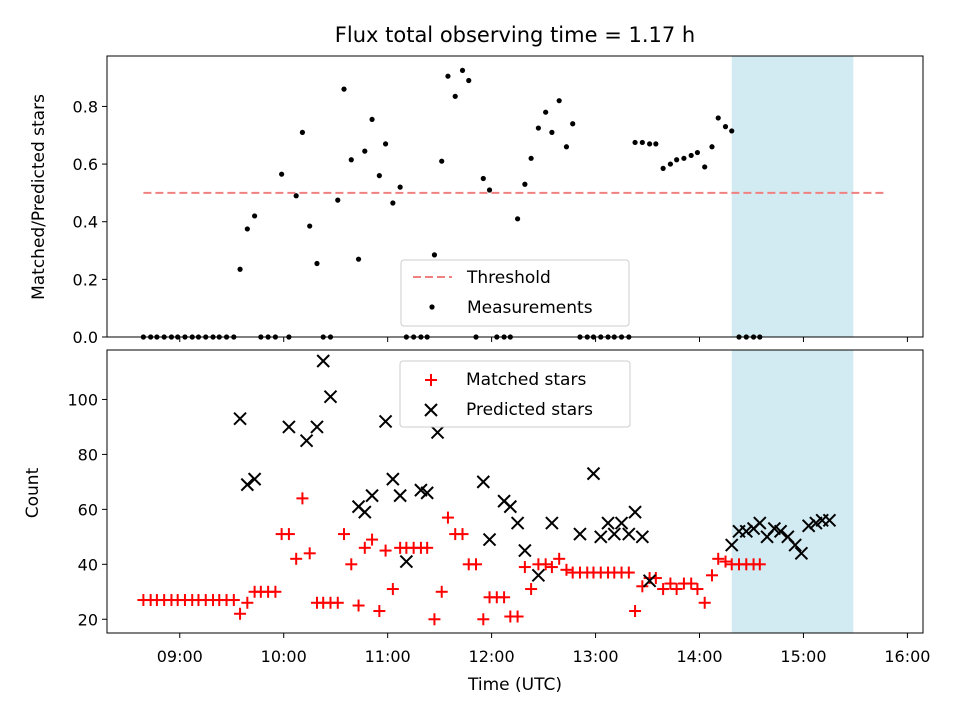 The width and height of the screenshot is (960, 720). I want to click on chart-title: Flux total observing time = 1.17 h, so click(515, 35).